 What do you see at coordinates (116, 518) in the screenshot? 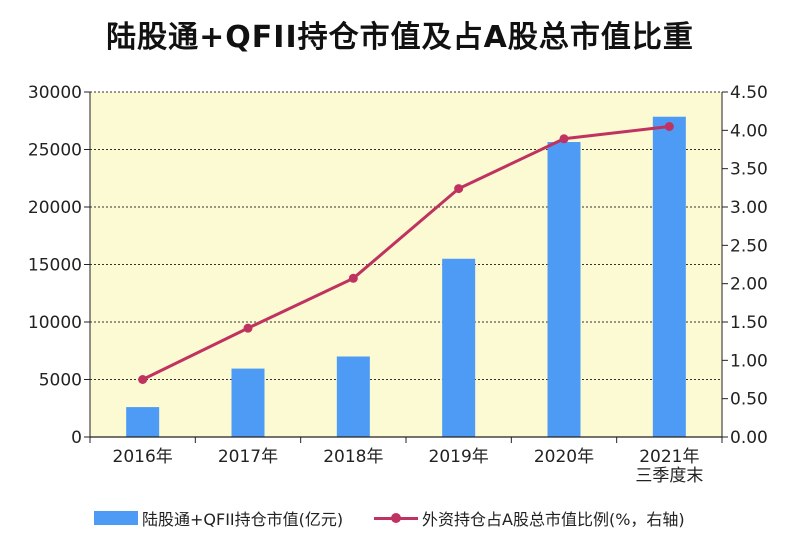
I see `legend-bar-swatch` at bounding box center [116, 518].